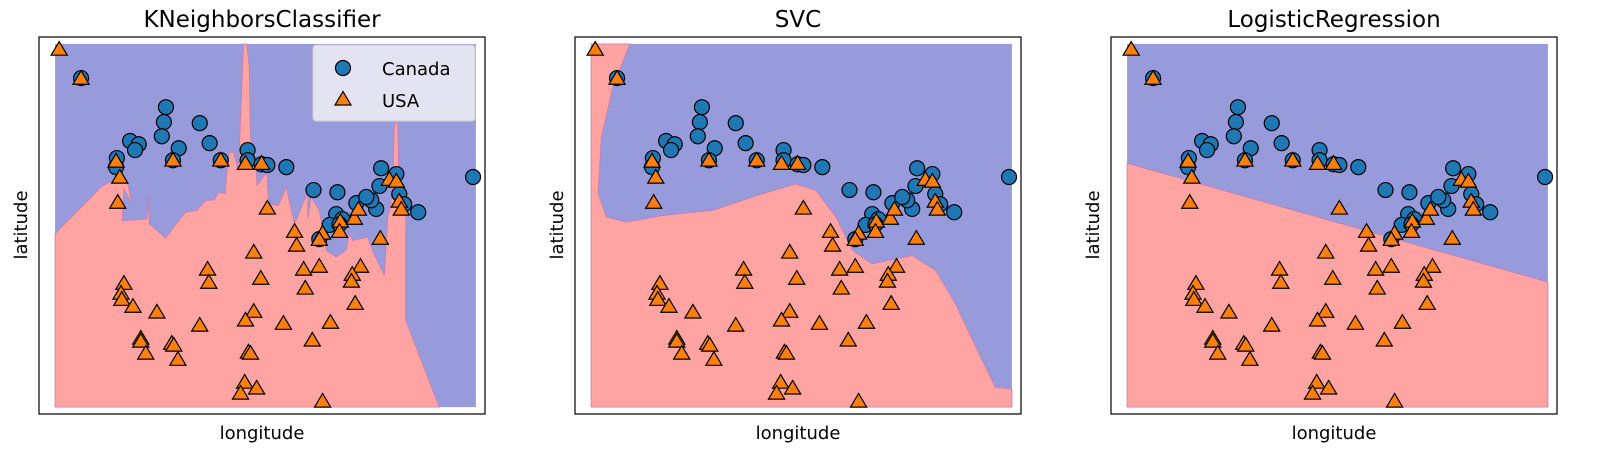 This screenshot has width=1598, height=461. What do you see at coordinates (343, 98) in the screenshot?
I see `legend-usa-marker` at bounding box center [343, 98].